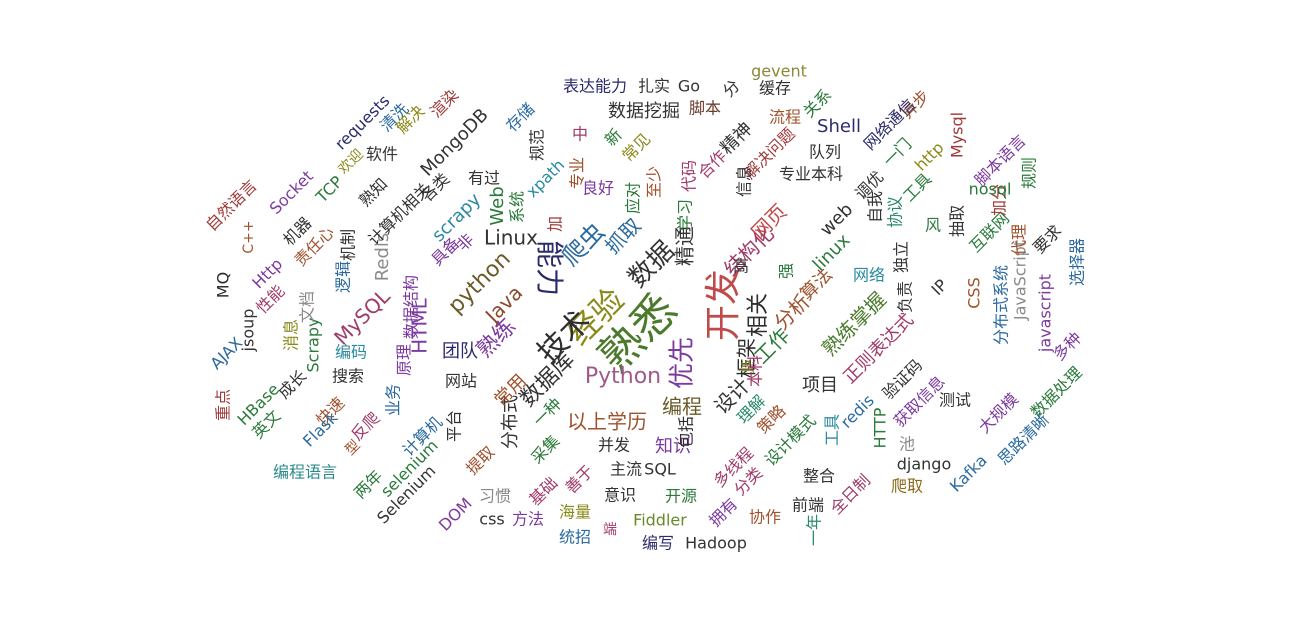 Image resolution: width=1300 pixels, height=620 pixels. I want to click on word-cloud-term: Http, so click(267, 273).